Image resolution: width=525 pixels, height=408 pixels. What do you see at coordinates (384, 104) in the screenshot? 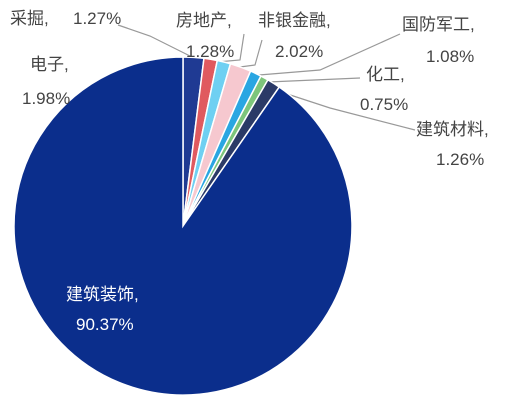
I see `value-label: 0.75%` at bounding box center [384, 104].